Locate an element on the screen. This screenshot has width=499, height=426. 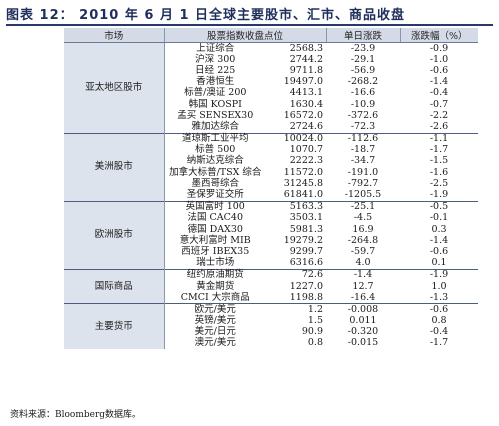
change-value: -72.3 is located at coordinates (363, 126).